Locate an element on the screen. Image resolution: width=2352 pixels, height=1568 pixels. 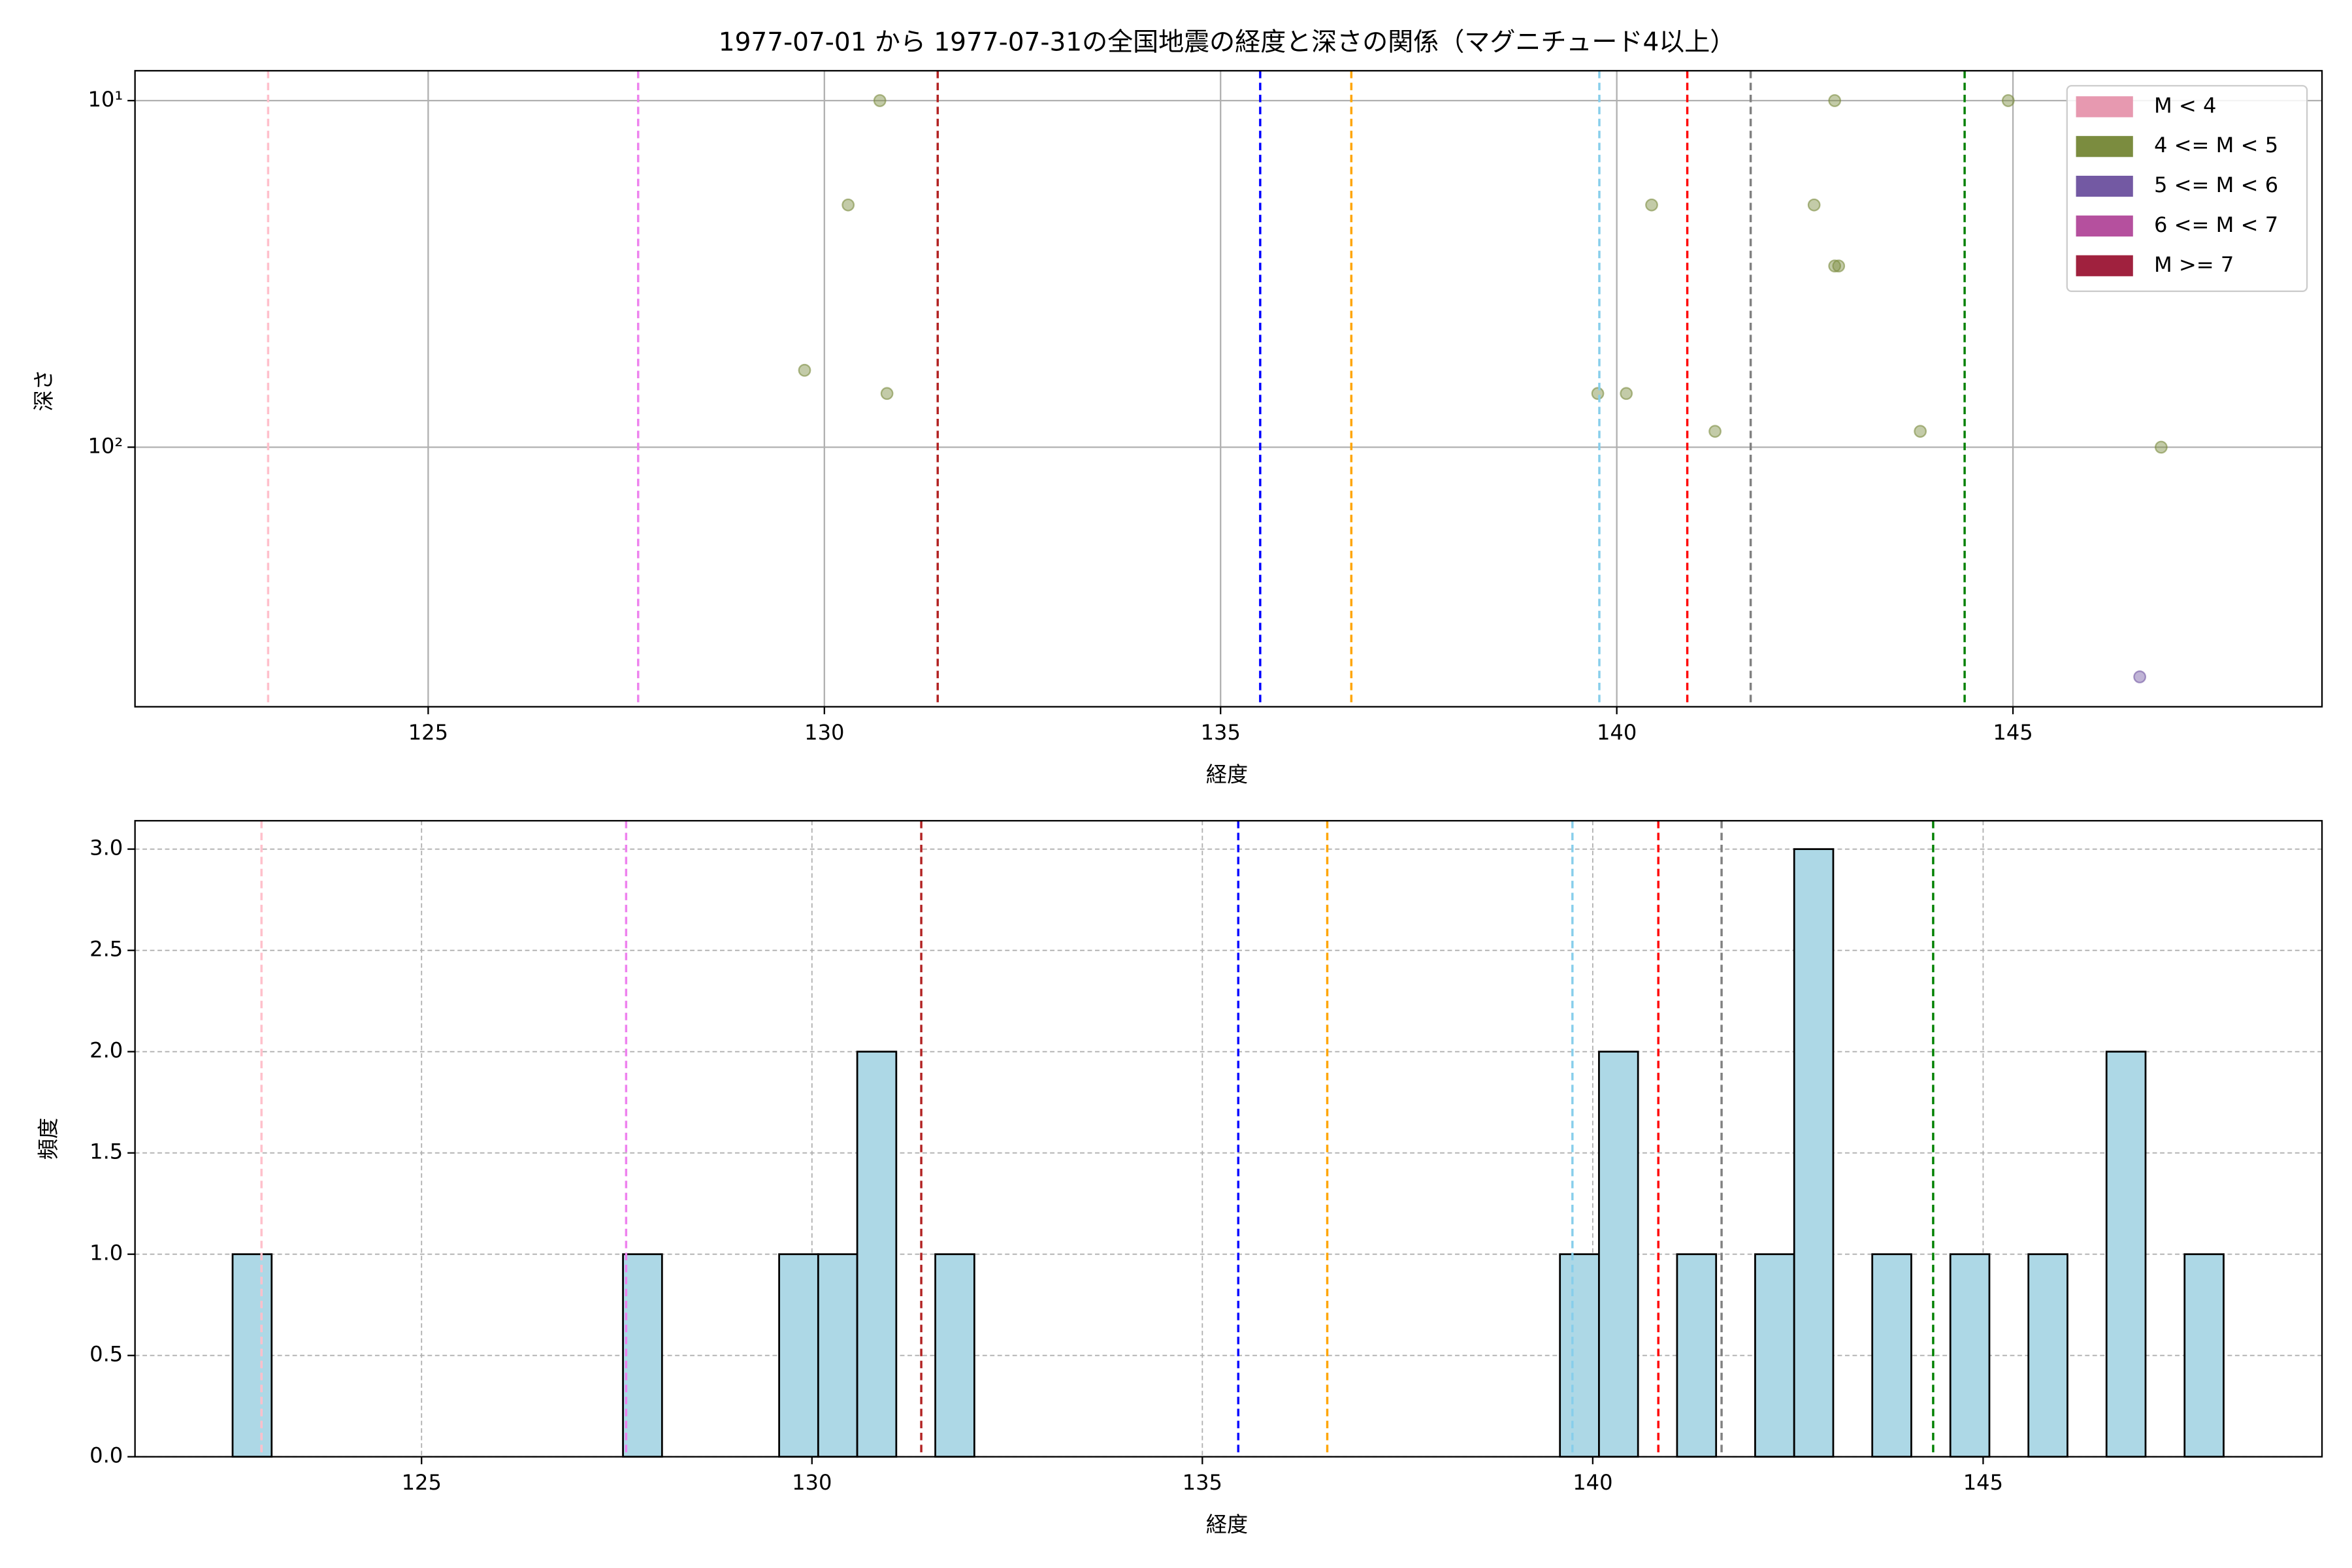
legend-label: M < 4 is located at coordinates (2185, 105).